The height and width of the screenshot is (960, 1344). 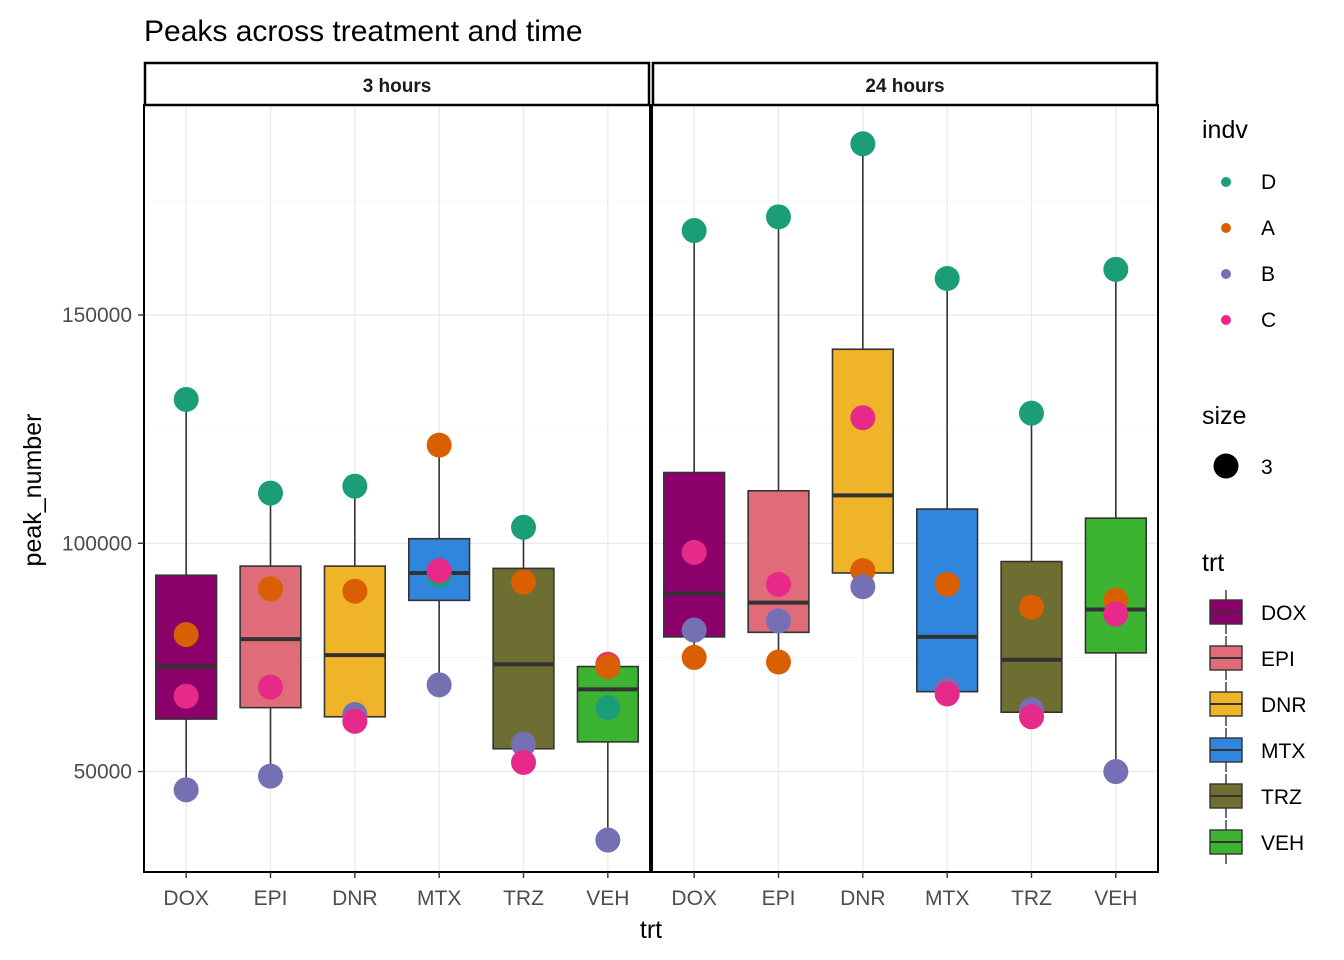 What do you see at coordinates (779, 898) in the screenshot?
I see `x-tick-label: EPI` at bounding box center [779, 898].